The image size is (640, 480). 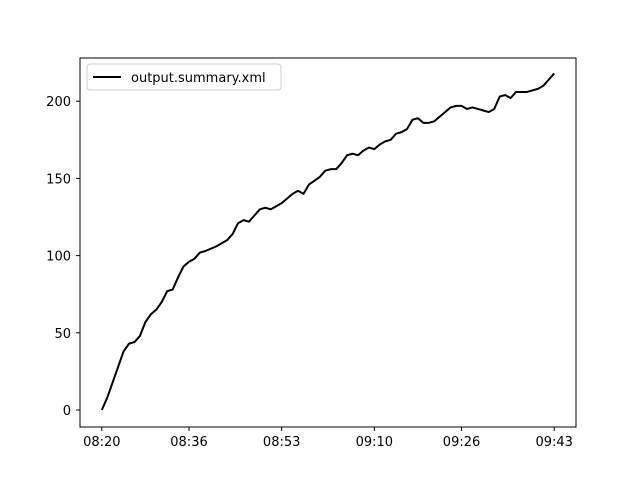 I want to click on y-axis: 0 50 100 150 200, so click(x=63, y=257).